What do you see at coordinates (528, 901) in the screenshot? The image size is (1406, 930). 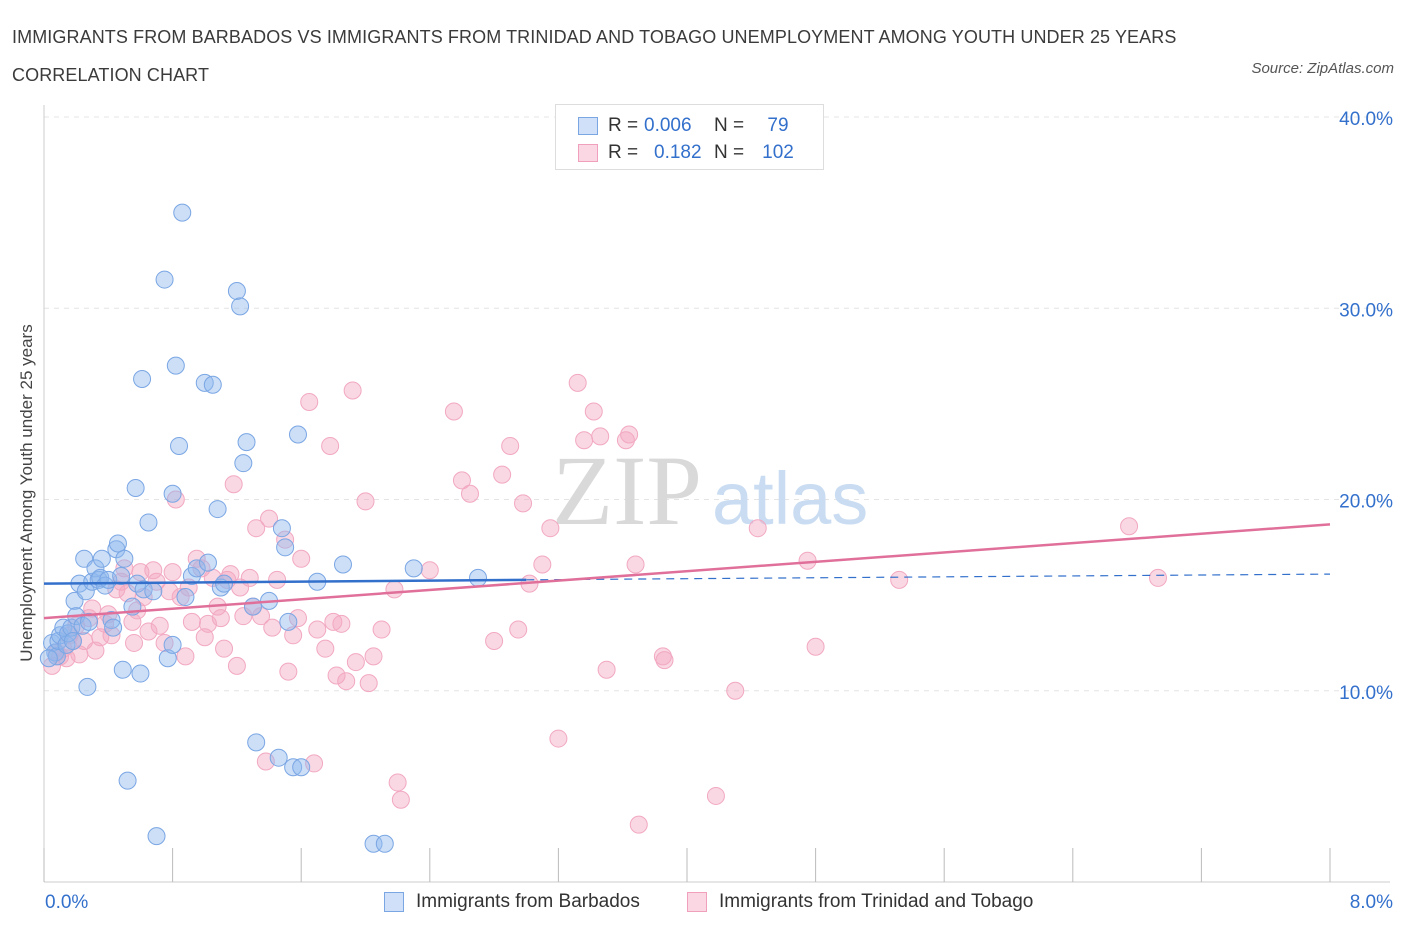 I see `legend-label-barbados: Immigrants from Barbados` at bounding box center [528, 901].